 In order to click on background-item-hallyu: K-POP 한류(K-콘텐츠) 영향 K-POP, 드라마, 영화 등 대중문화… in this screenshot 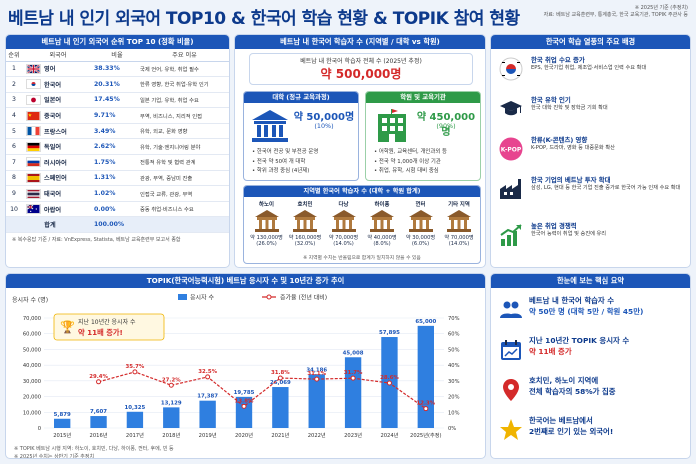, I will do `click(592, 153)`.